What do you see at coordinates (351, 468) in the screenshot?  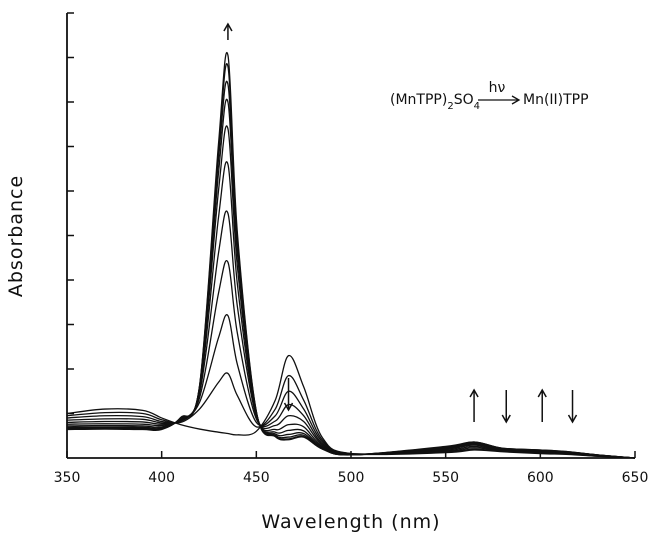 I see `x-axis-ticks: 350 400 450 500 550 600 650` at bounding box center [351, 468].